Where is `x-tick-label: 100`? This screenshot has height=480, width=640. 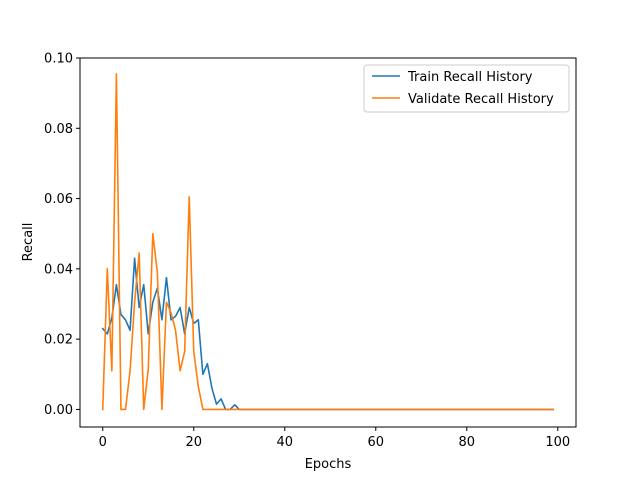
x-tick-label: 100 is located at coordinates (557, 442).